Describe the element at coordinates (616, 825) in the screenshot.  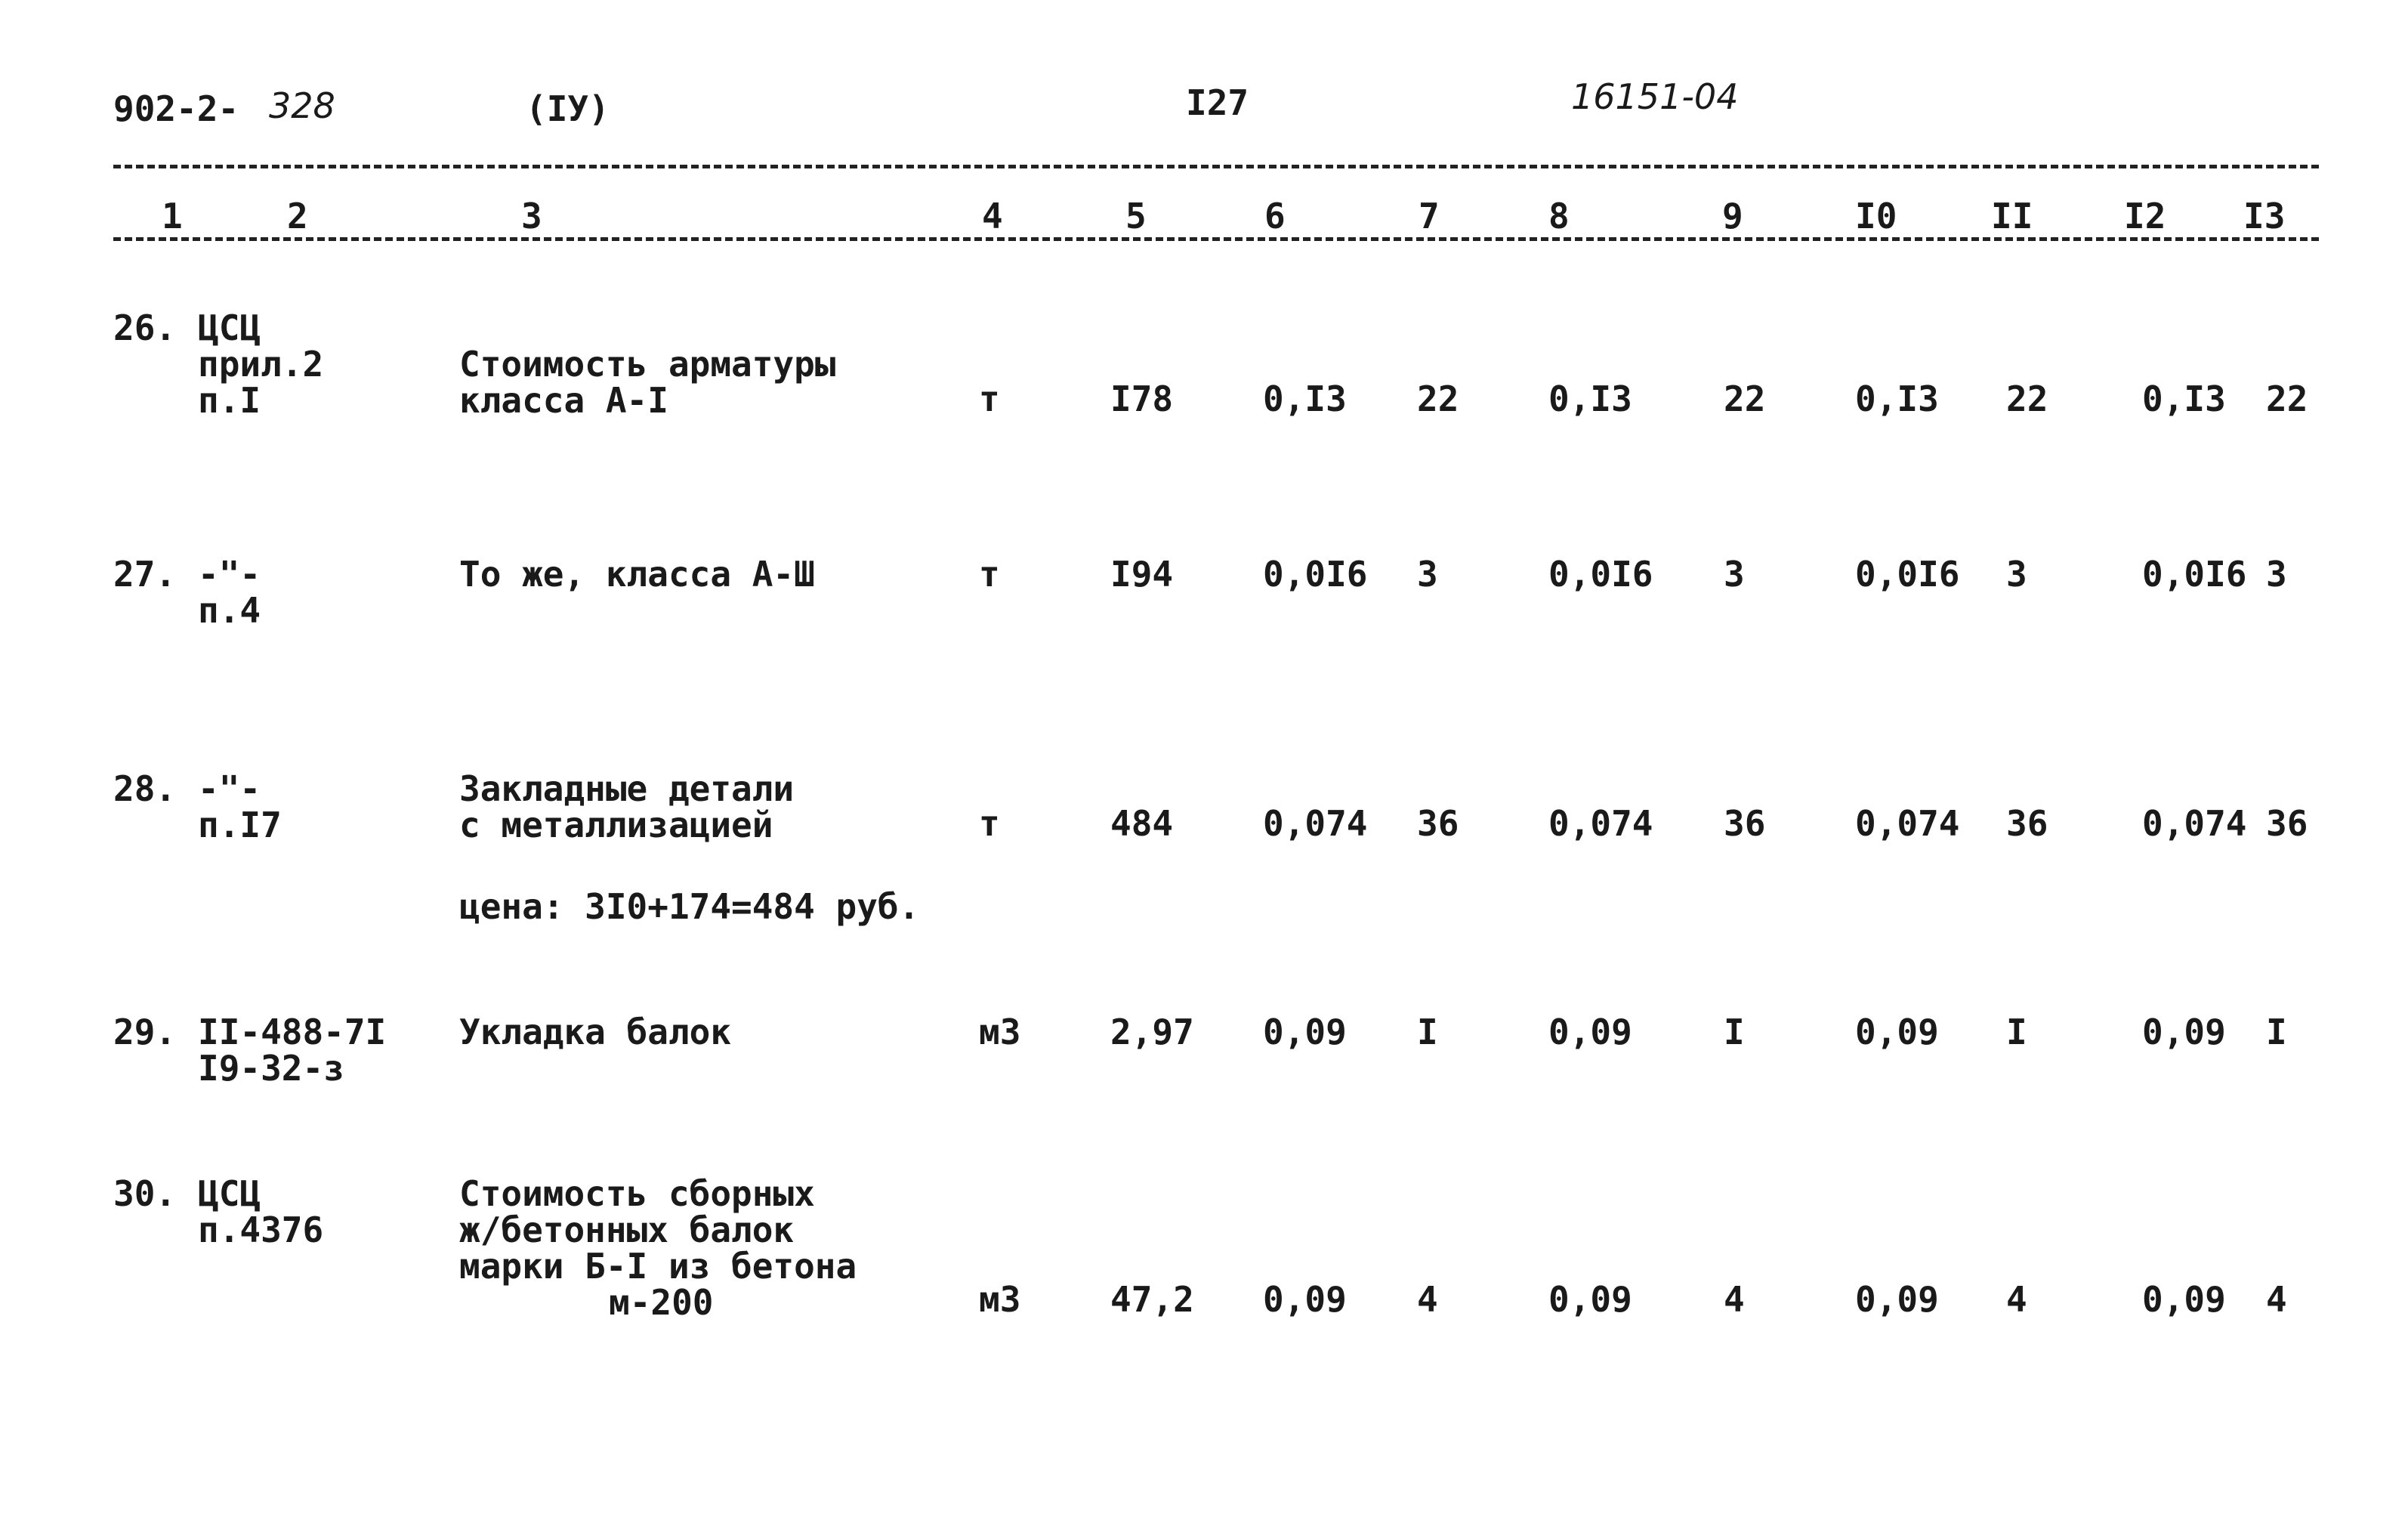
I see `description: с металлизацией` at that location.